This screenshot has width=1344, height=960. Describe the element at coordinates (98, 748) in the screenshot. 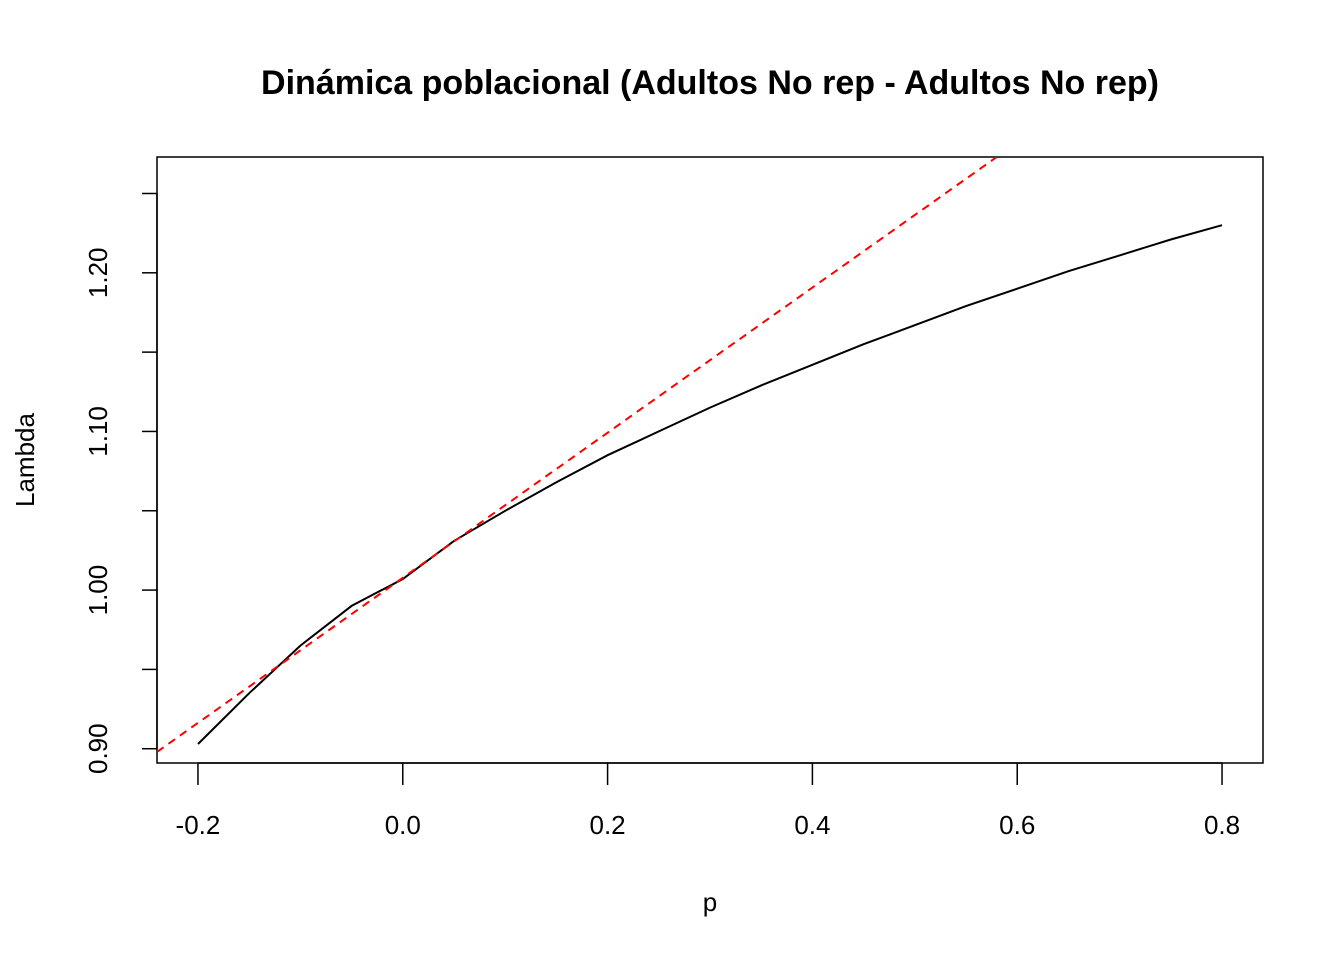

I see `y-tick-label: 0.90` at that location.